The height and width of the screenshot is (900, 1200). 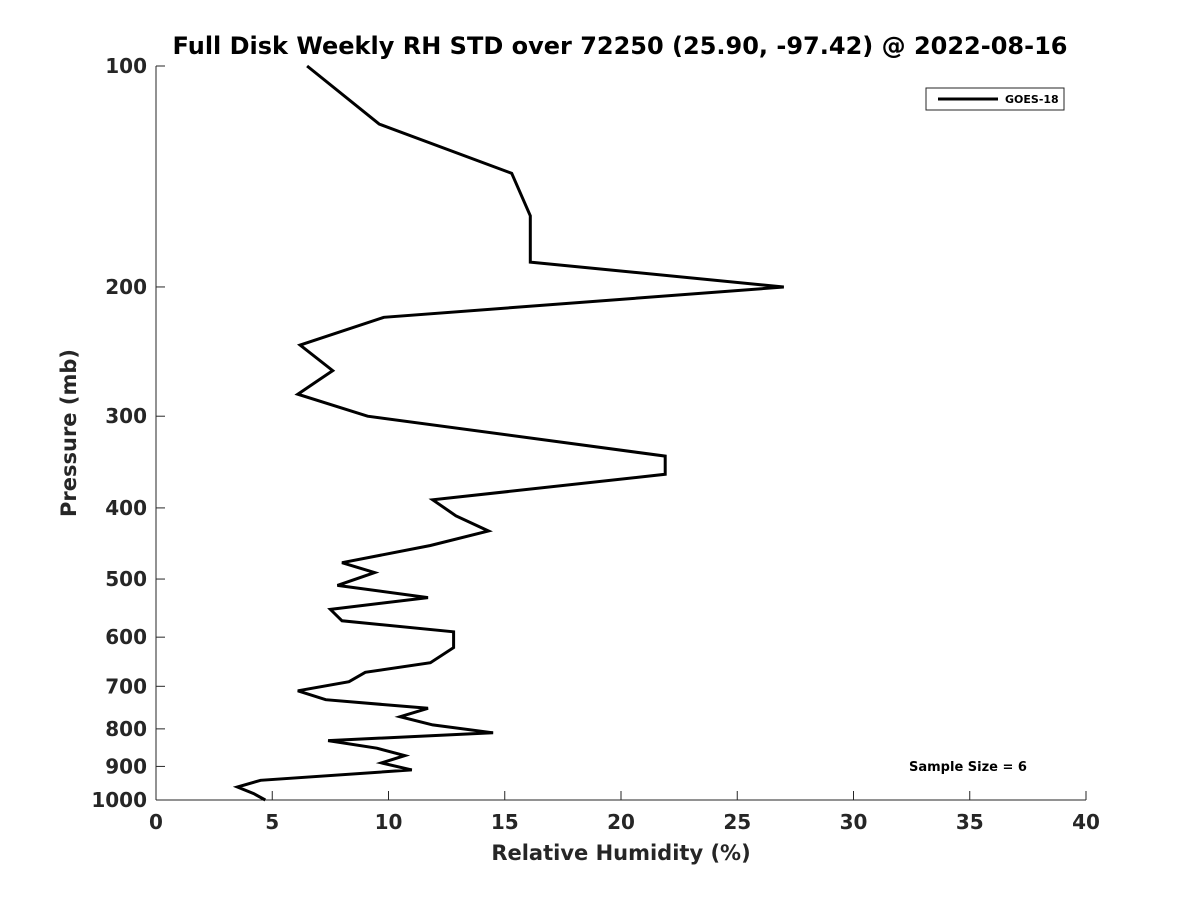 I want to click on y-tick-label: 900, so click(x=126, y=766).